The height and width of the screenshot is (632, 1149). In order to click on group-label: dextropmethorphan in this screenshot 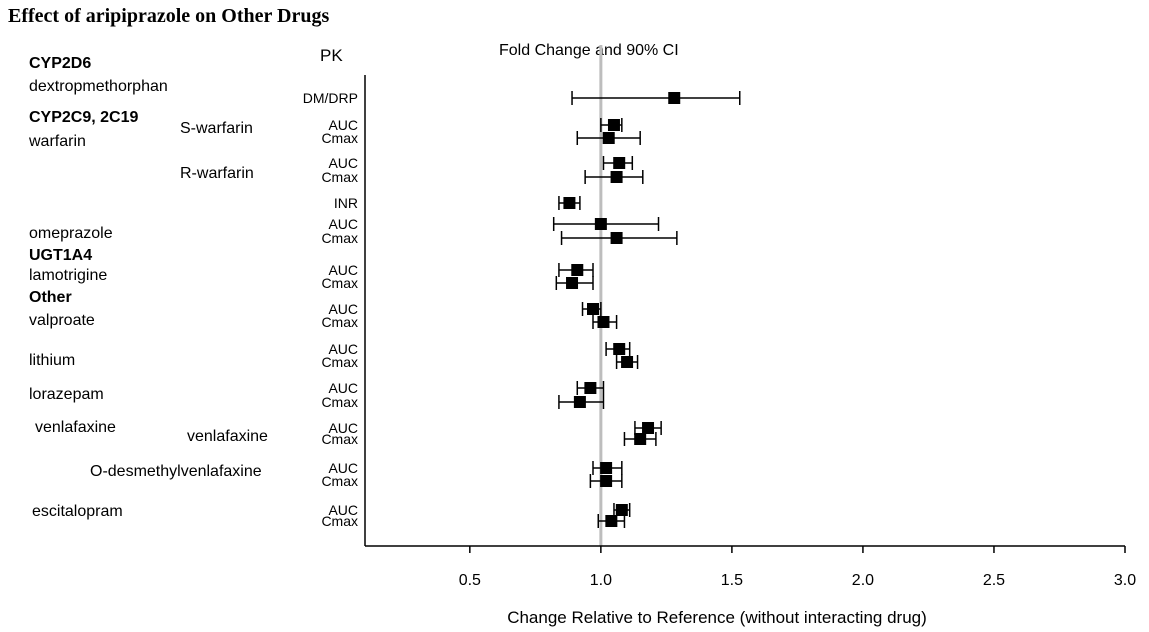, I will do `click(98, 86)`.